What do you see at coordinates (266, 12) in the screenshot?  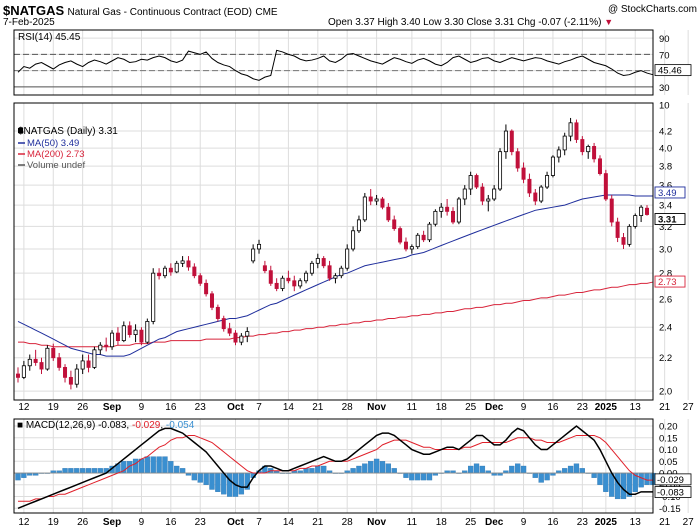 I see `exchange: CME` at bounding box center [266, 12].